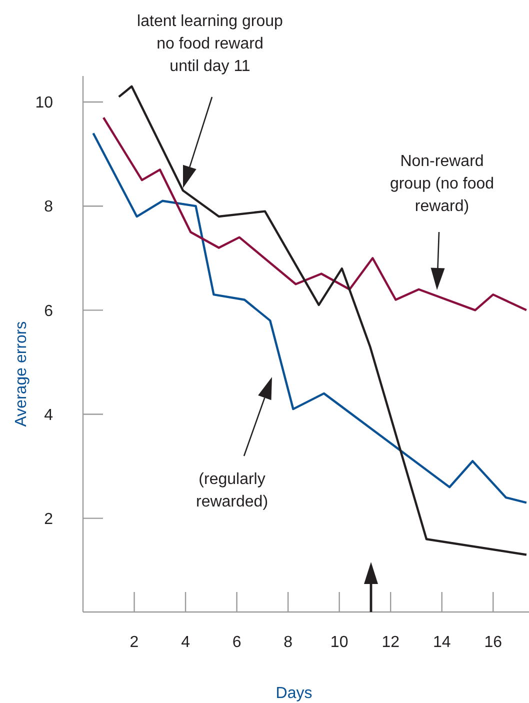  What do you see at coordinates (237, 642) in the screenshot?
I see `x-tick-label: 6` at bounding box center [237, 642].